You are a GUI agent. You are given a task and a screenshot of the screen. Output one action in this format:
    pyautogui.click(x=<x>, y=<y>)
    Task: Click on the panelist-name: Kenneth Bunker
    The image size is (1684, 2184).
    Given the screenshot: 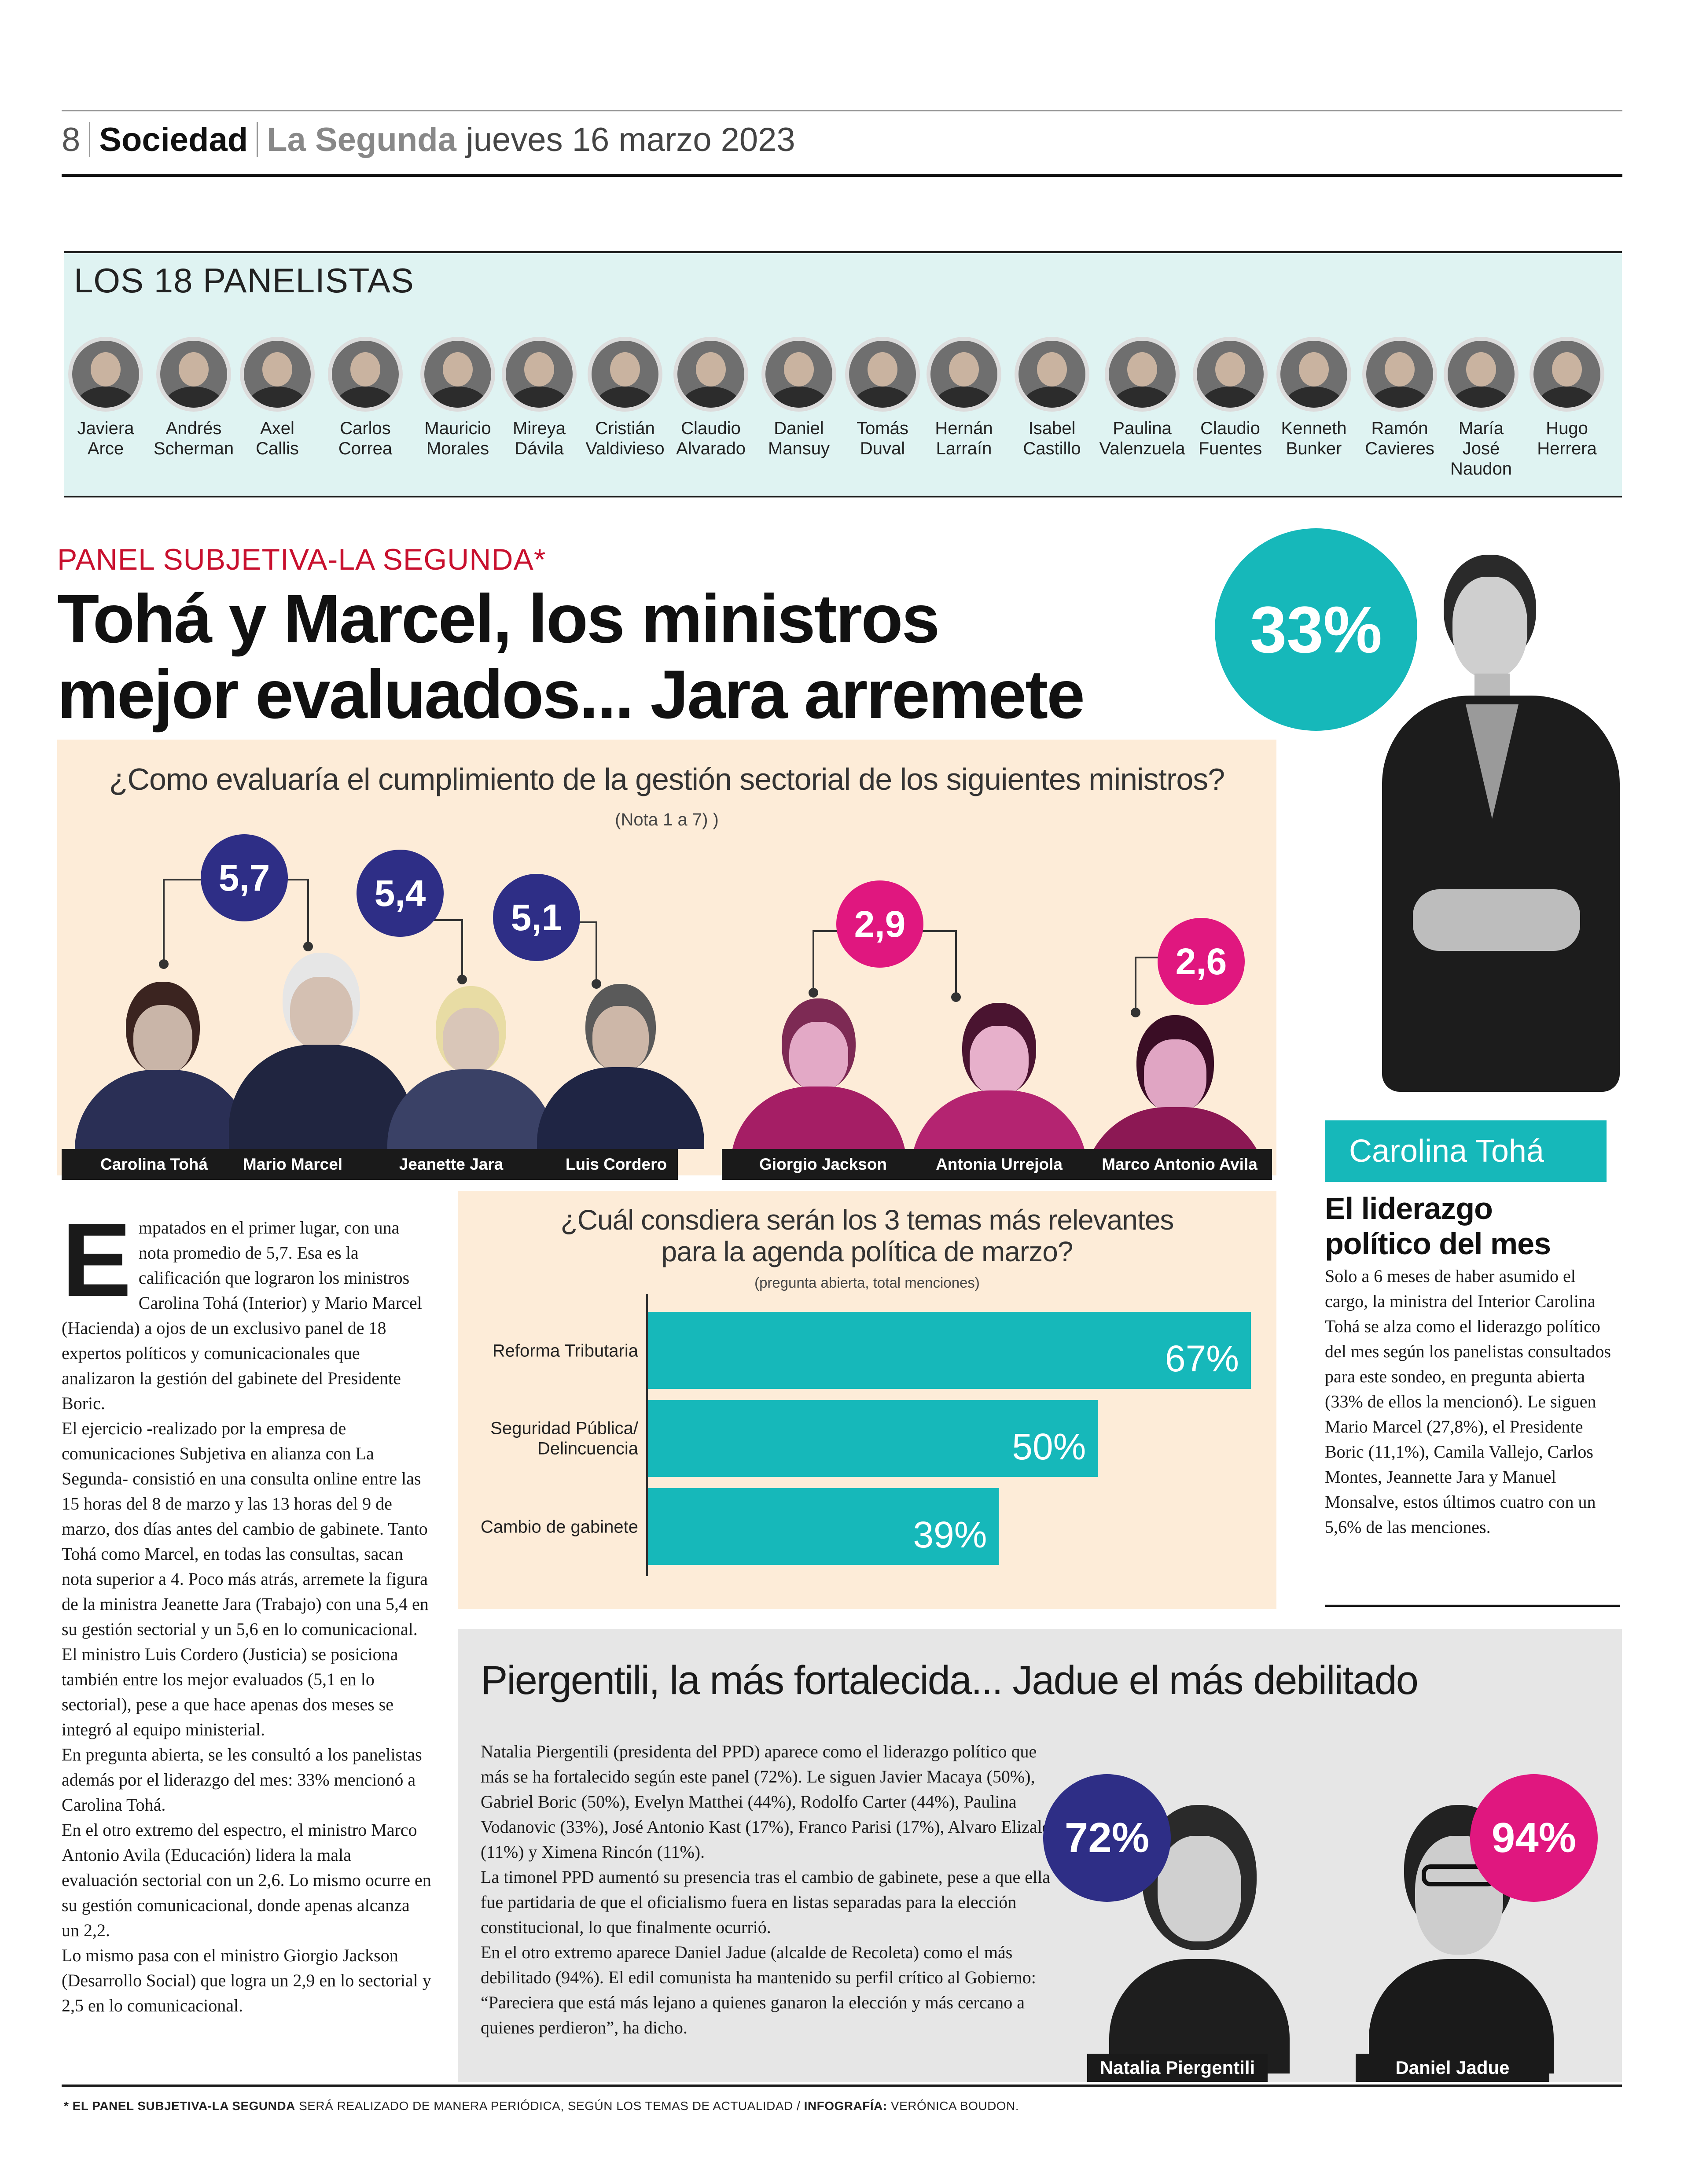 What is the action you would take?
    pyautogui.click(x=1314, y=438)
    